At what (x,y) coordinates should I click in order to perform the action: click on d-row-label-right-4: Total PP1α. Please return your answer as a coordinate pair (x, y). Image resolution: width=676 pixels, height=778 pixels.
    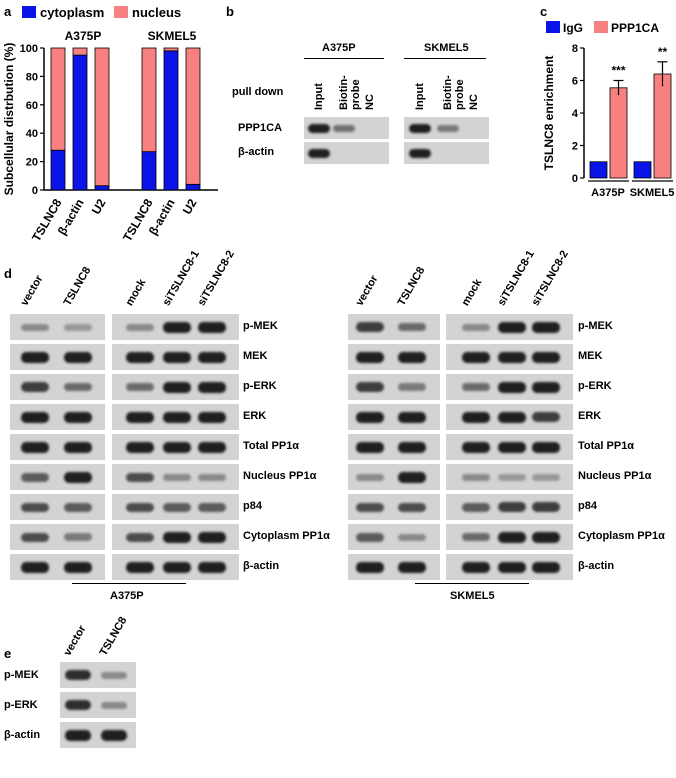
    Looking at the image, I should click on (606, 446).